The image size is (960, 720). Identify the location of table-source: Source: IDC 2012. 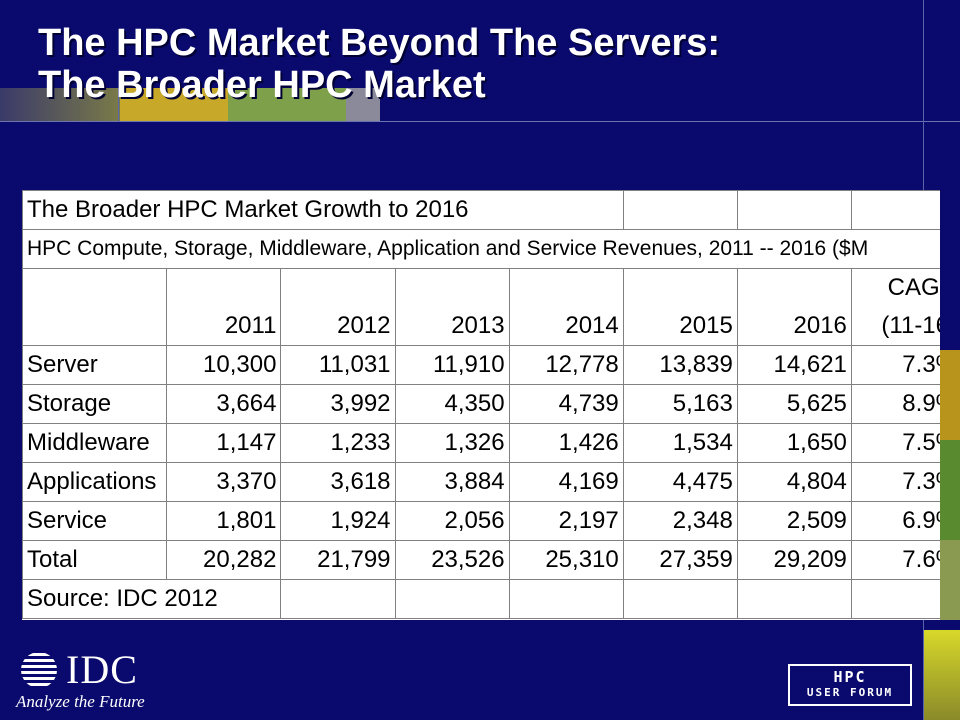
(152, 599).